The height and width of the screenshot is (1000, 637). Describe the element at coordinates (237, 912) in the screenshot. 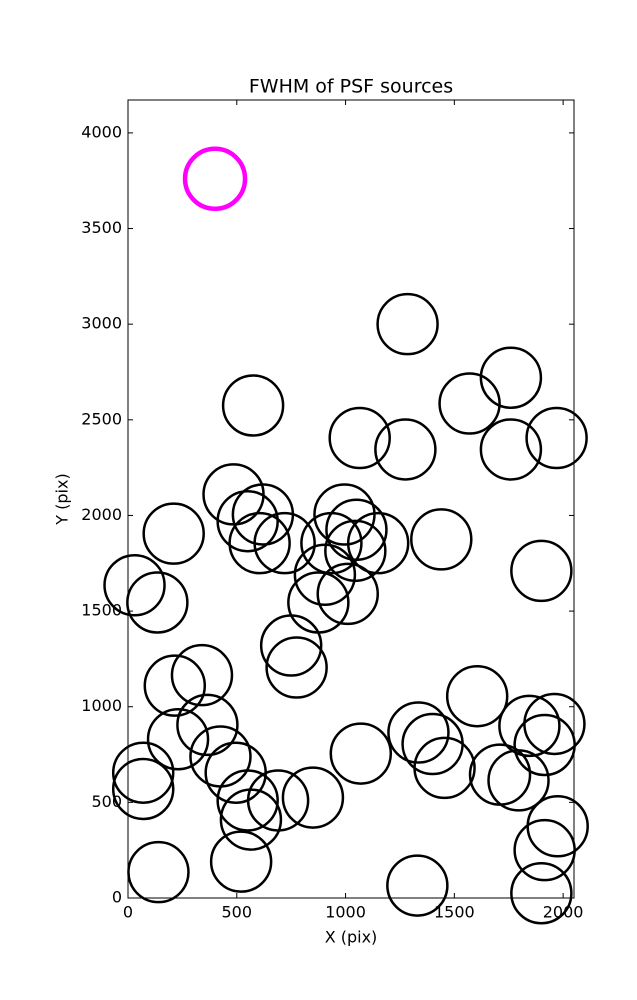

I see `x-tick-label: 500` at that location.